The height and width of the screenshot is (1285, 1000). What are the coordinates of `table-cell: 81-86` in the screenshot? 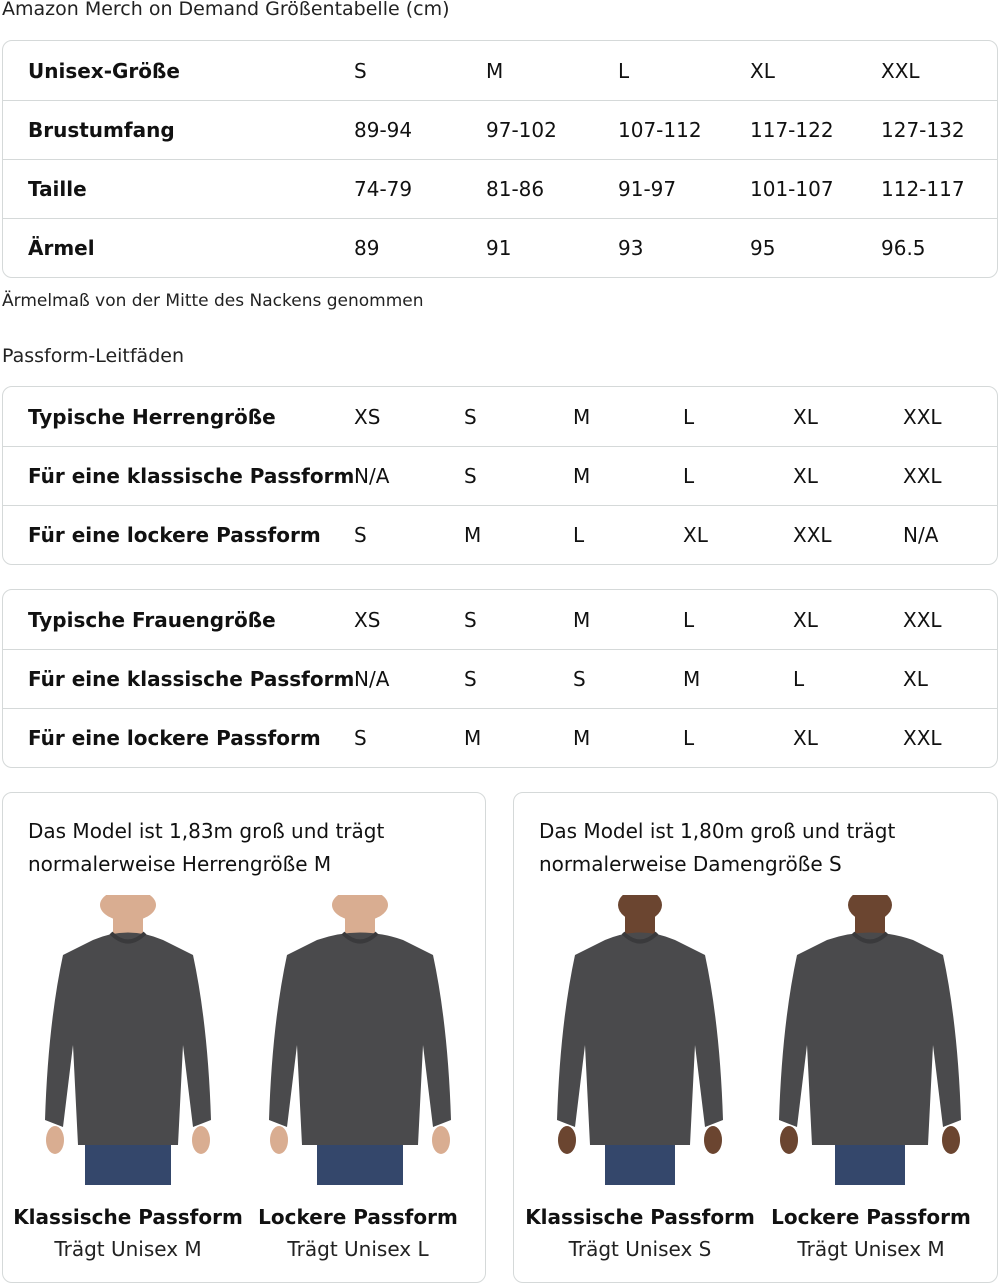 It's located at (515, 189).